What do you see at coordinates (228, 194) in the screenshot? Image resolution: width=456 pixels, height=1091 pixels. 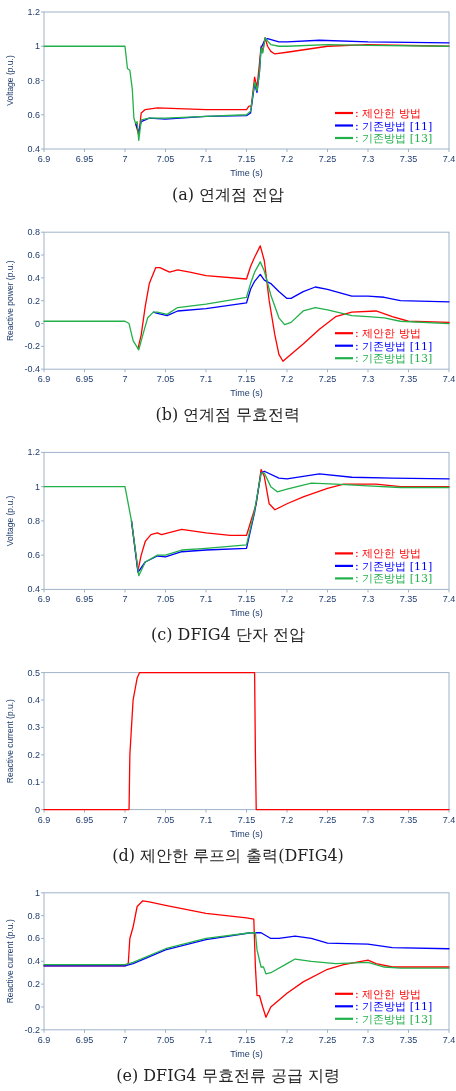 I see `text: (a) 연계점 전압` at bounding box center [228, 194].